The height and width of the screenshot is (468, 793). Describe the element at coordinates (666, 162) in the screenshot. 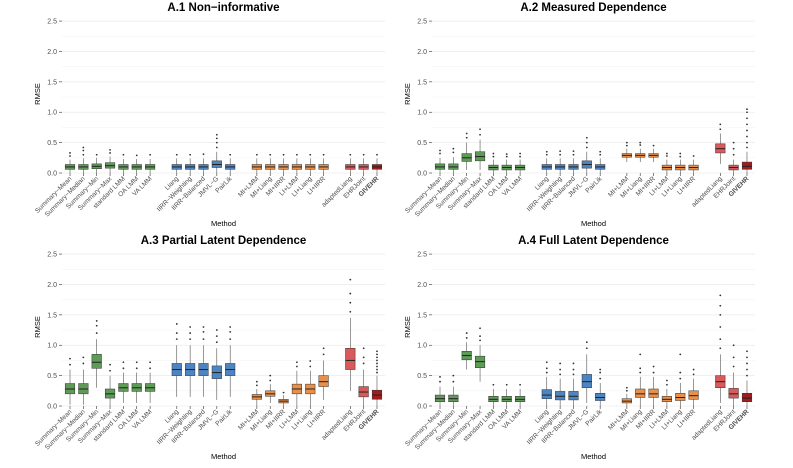

I see `box-li-lmm` at that location.